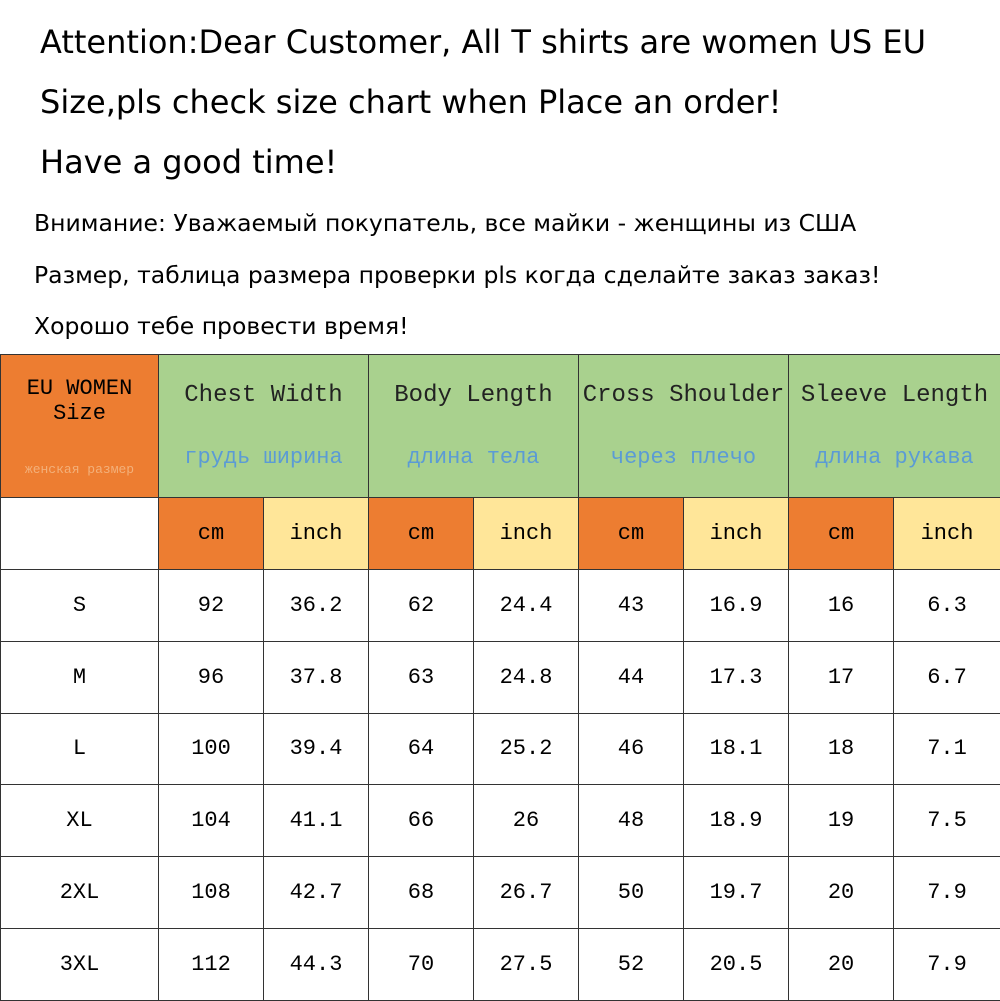 This screenshot has width=1000, height=1001. What do you see at coordinates (841, 677) in the screenshot?
I see `cm-value-cell: 17` at bounding box center [841, 677].